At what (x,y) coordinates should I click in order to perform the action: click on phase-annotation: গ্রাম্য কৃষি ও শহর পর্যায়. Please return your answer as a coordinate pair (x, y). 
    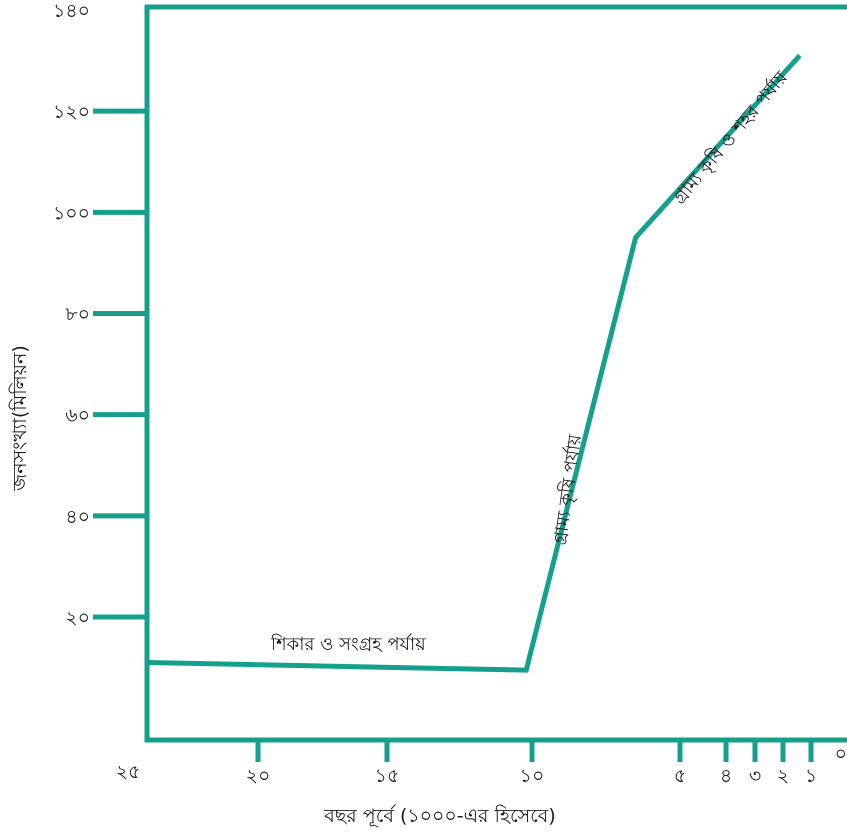
    Looking at the image, I should click on (730, 138).